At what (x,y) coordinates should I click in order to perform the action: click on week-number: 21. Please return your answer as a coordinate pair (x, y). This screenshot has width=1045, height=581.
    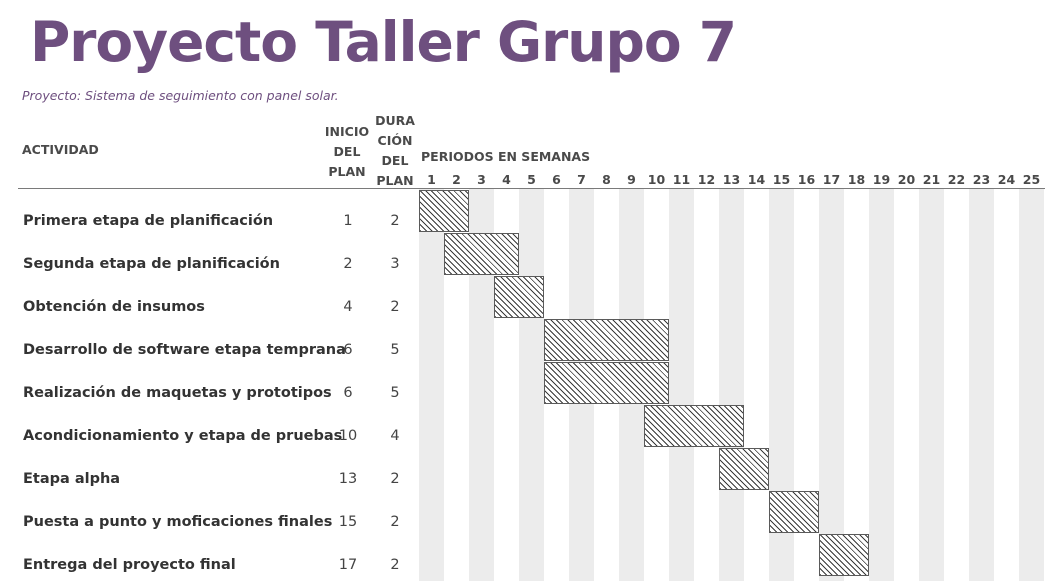
    Looking at the image, I should click on (931, 179).